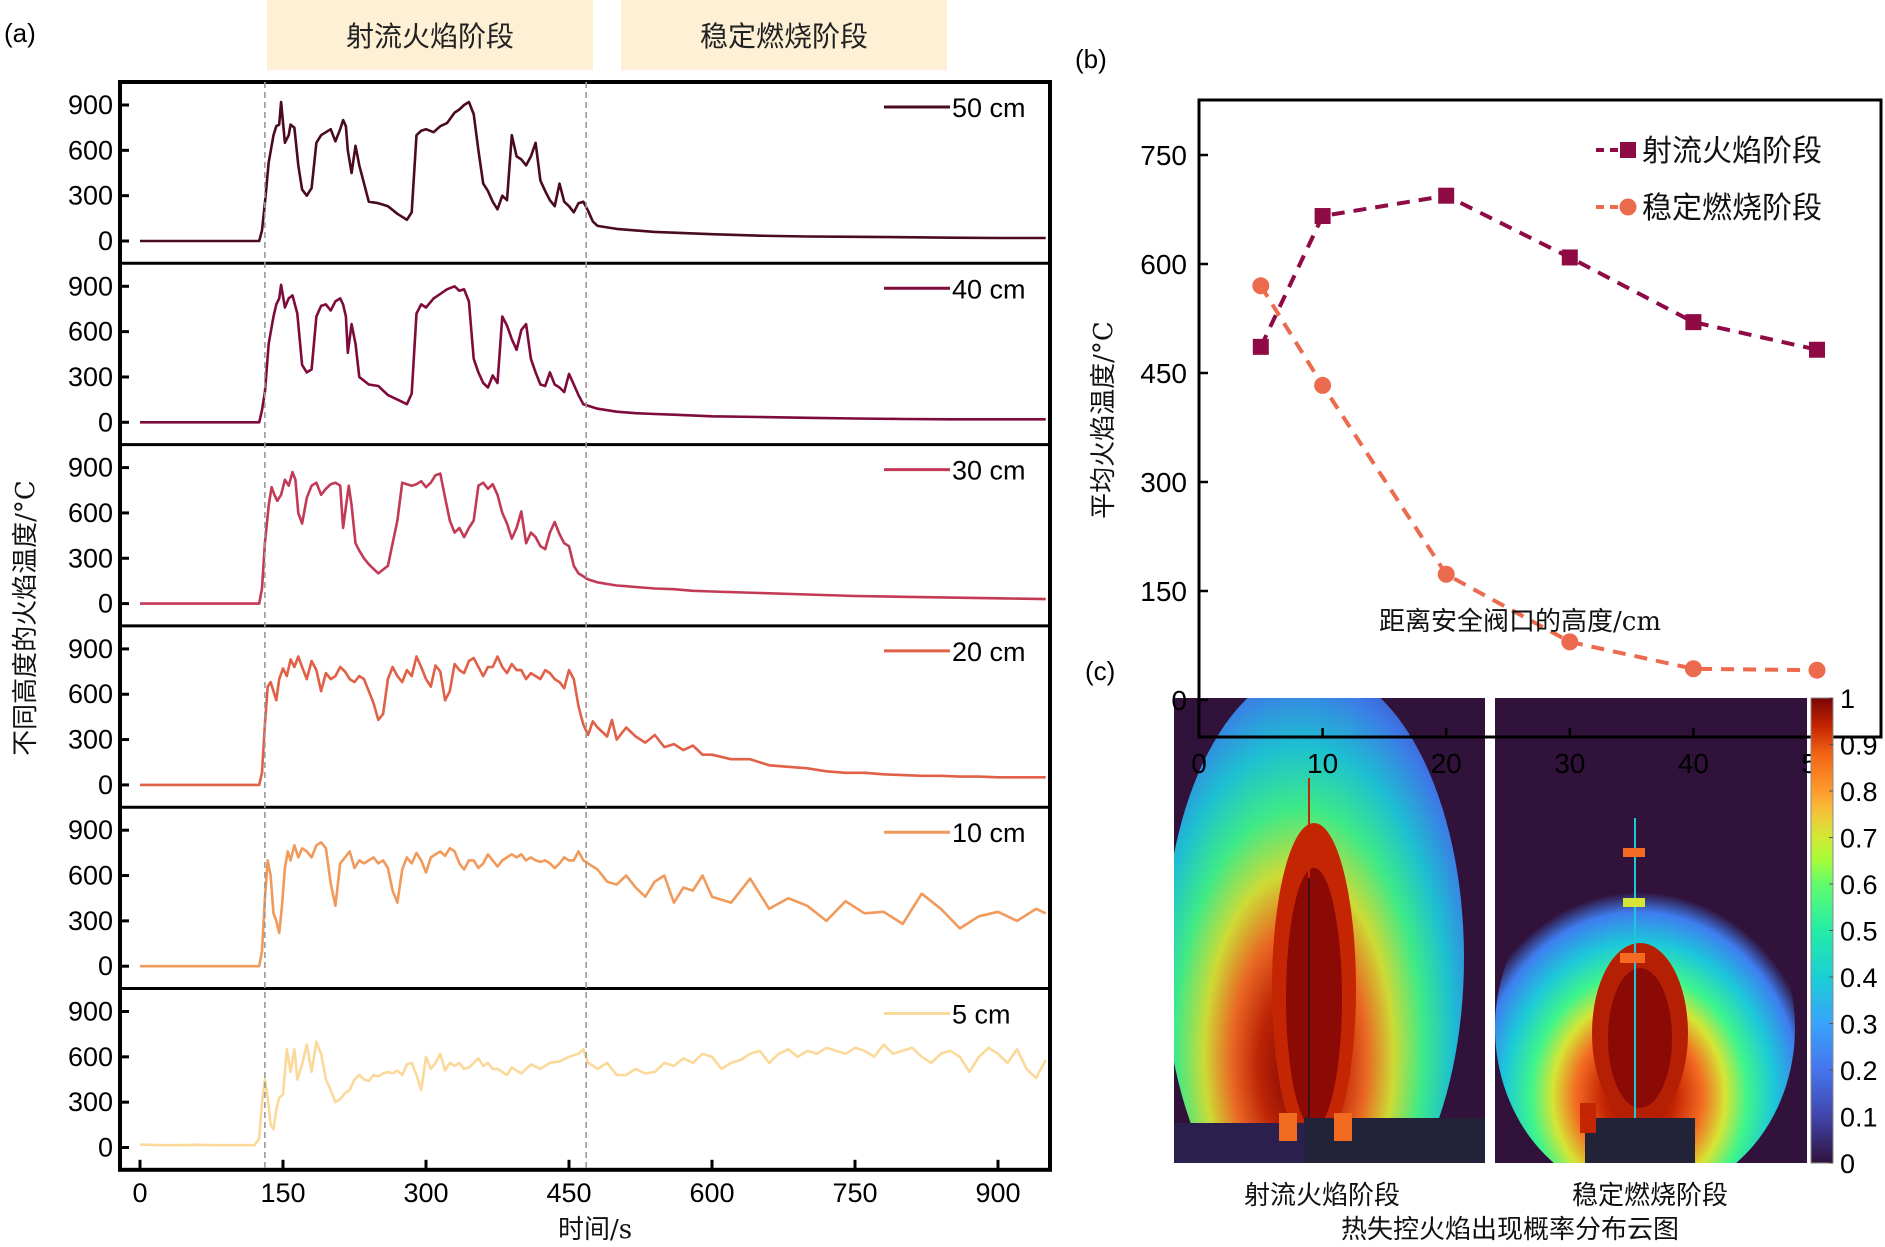 The image size is (1885, 1247). I want to click on y-tick-label: 750, so click(1163, 155).